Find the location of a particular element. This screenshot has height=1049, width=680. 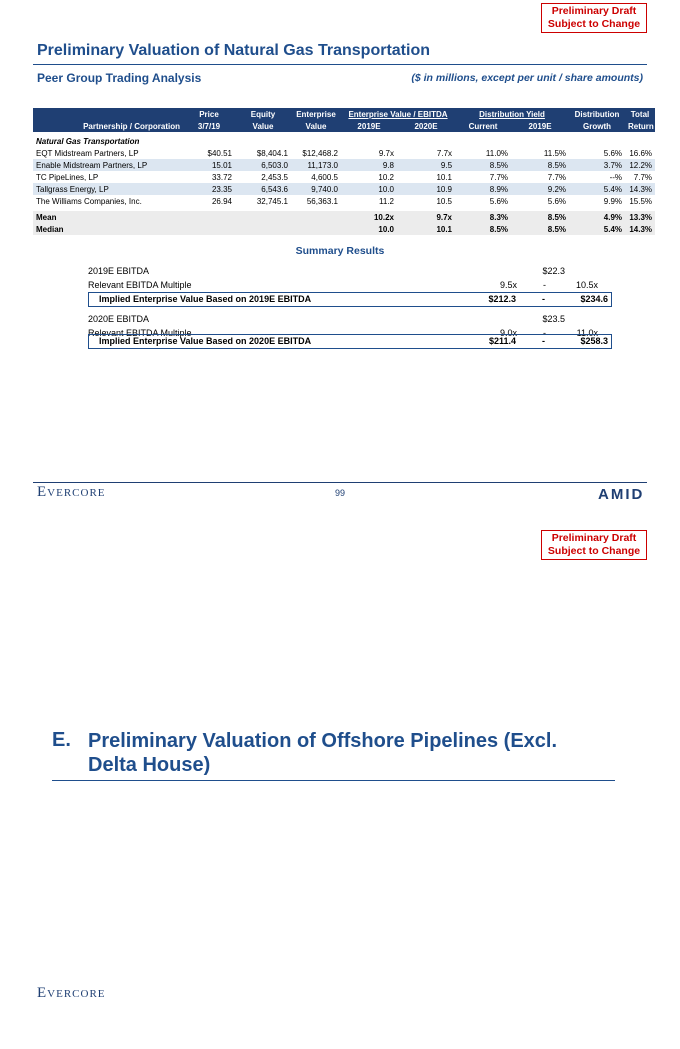

cell: 11.5% is located at coordinates (555, 153).